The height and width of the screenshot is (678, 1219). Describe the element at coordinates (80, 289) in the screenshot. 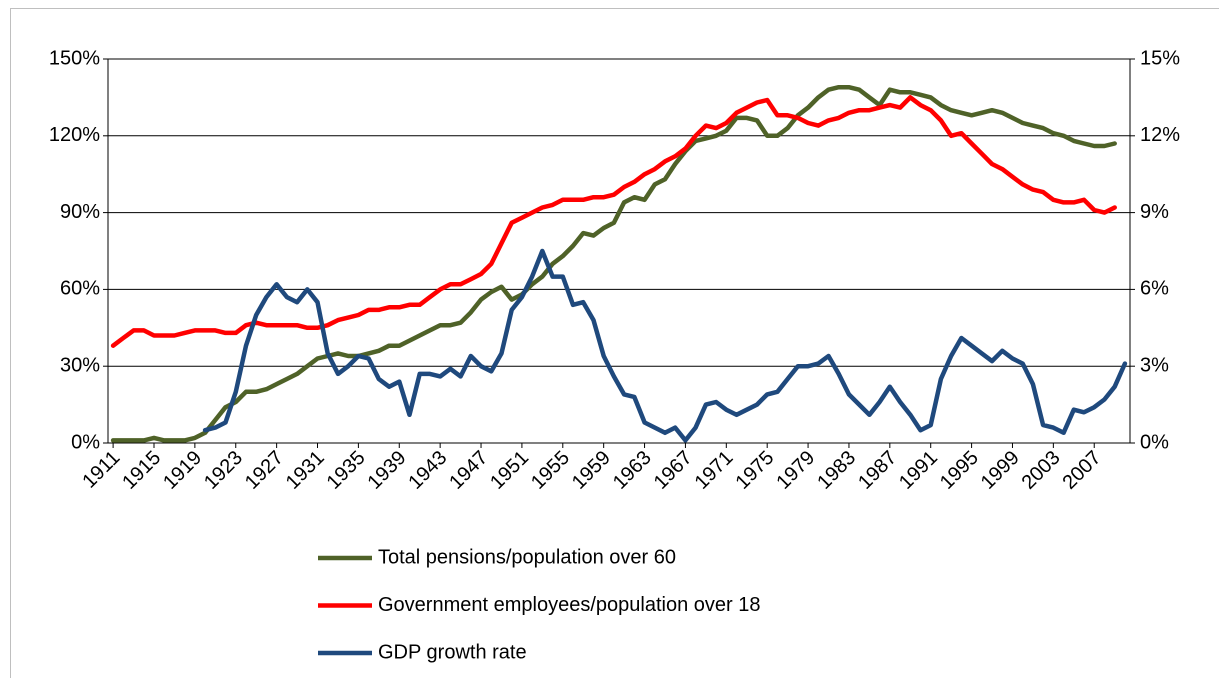

I see `y-tick-label: 60%` at that location.